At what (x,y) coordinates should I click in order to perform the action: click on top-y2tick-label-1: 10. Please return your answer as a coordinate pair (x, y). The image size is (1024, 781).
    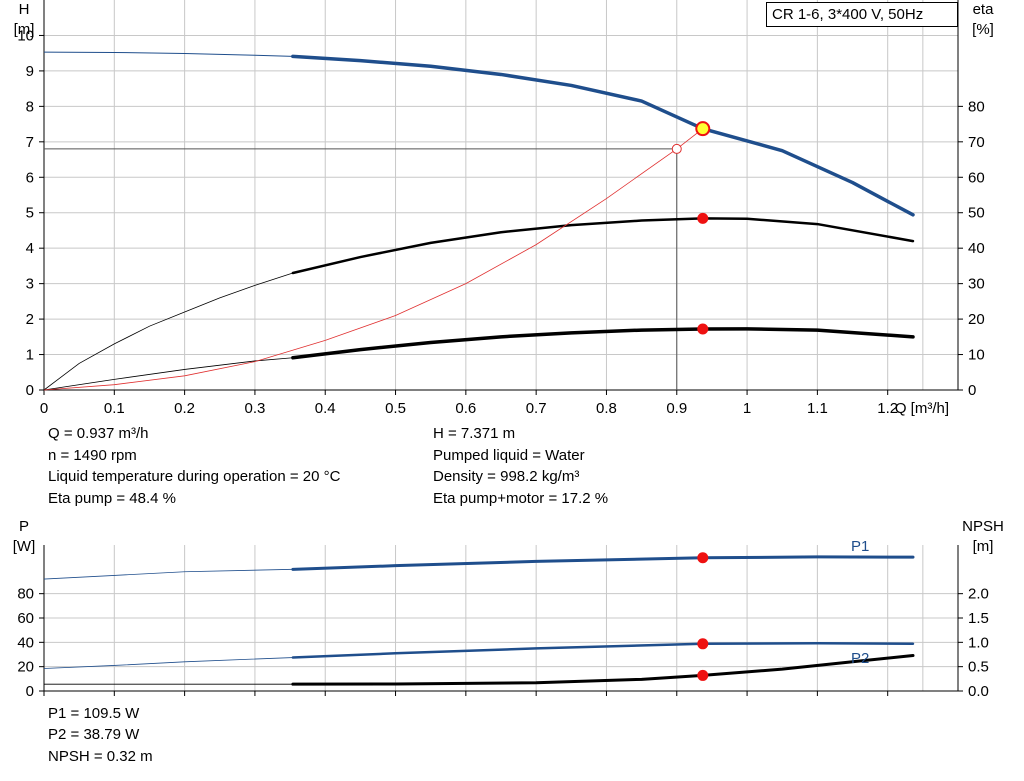
    Looking at the image, I should click on (976, 355).